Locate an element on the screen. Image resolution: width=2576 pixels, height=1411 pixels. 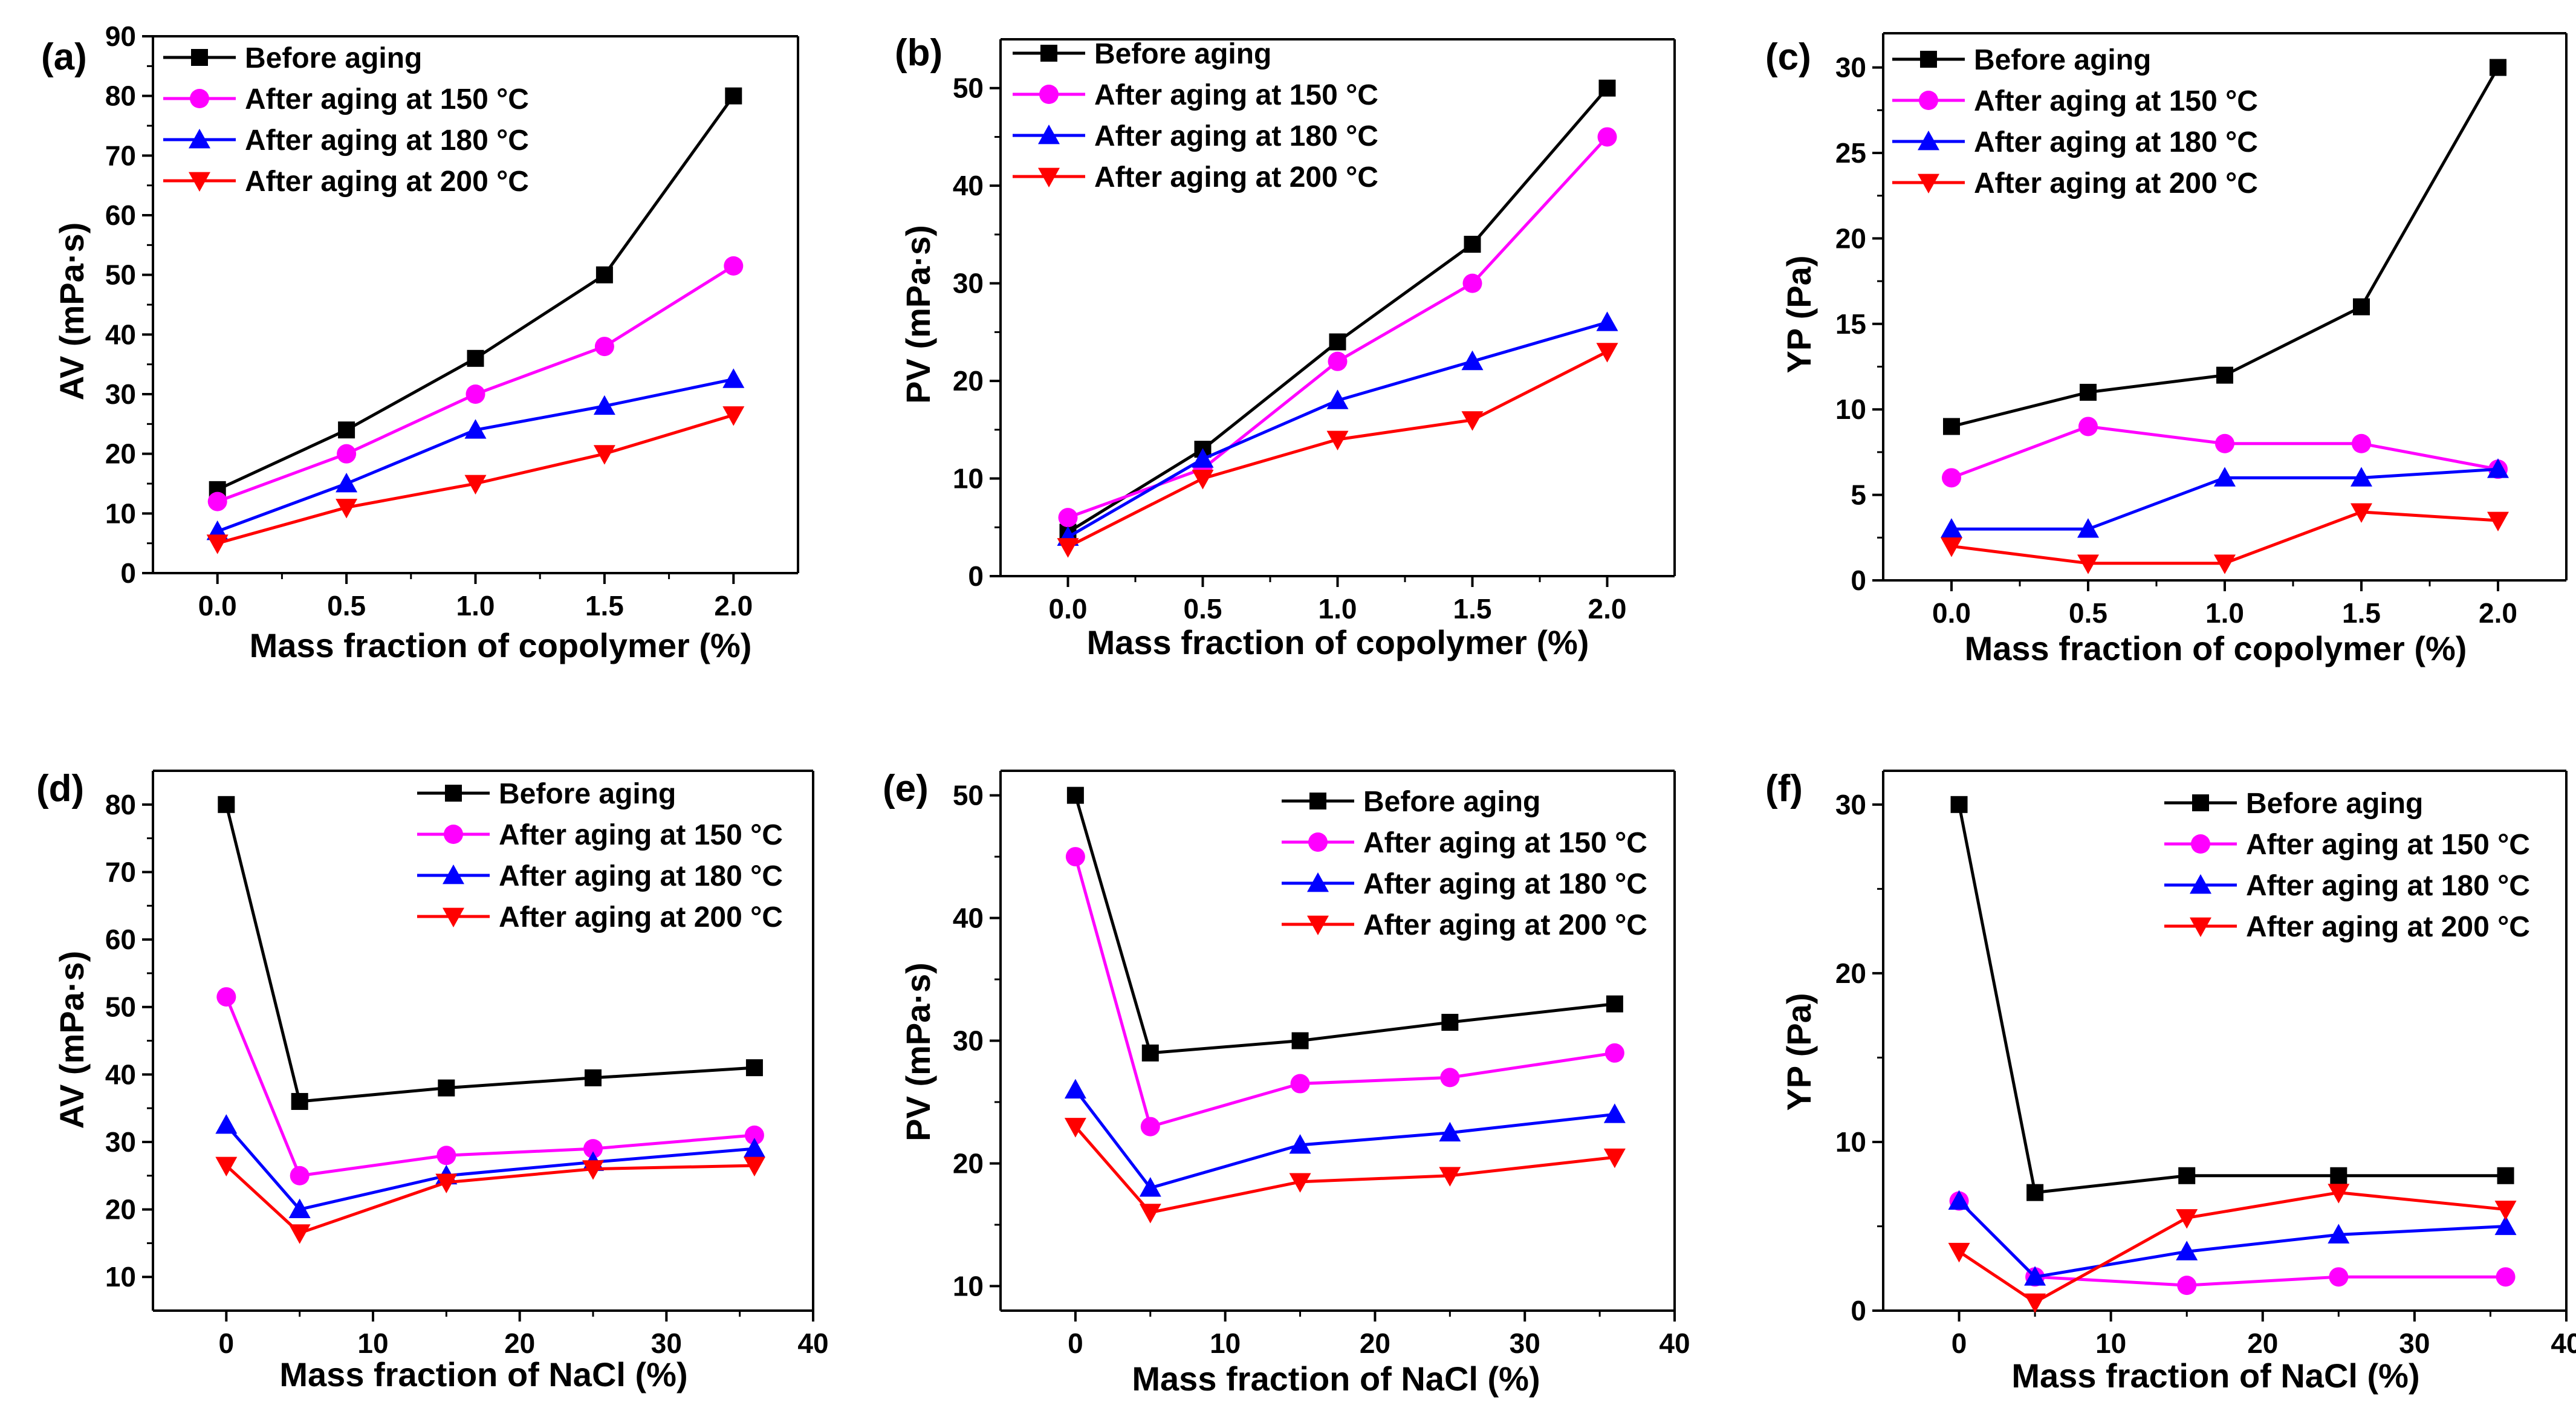
panel-a-legend-swatch-marker is located at coordinates (200, 182).